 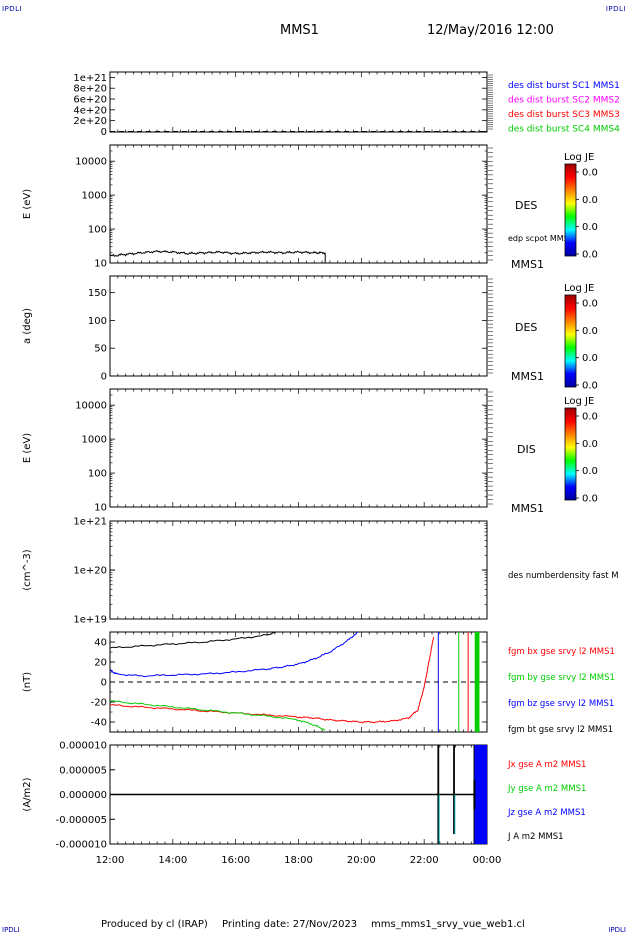 I want to click on legend-current-2: Jy gse A m2 MMS1, so click(x=546, y=789).